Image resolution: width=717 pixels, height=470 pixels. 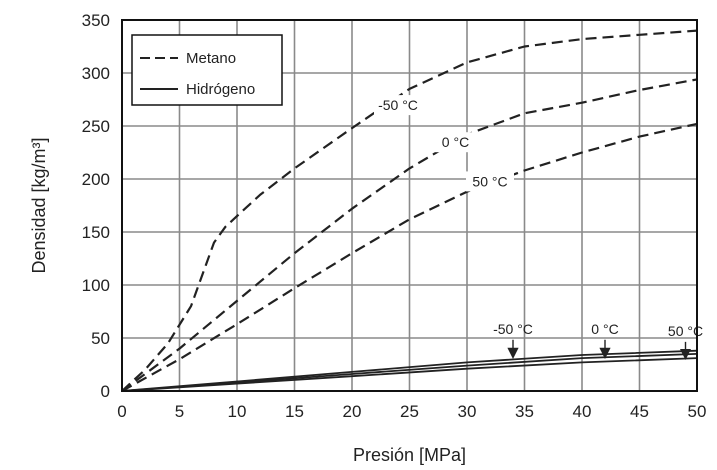 What do you see at coordinates (96, 285) in the screenshot?
I see `y-tick-label: 100` at bounding box center [96, 285].